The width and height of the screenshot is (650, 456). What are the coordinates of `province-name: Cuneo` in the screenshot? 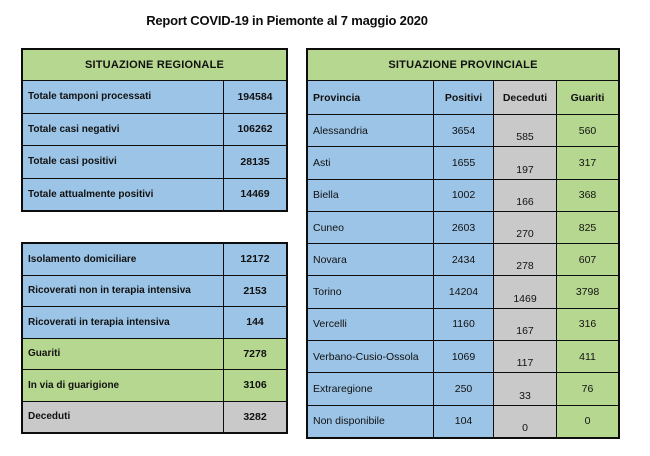 It's located at (370, 227).